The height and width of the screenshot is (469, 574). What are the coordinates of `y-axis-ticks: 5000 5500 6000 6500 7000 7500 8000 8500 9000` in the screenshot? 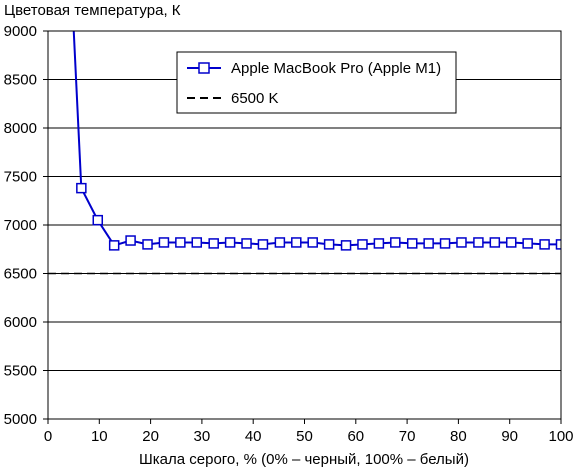 It's located at (26, 225).